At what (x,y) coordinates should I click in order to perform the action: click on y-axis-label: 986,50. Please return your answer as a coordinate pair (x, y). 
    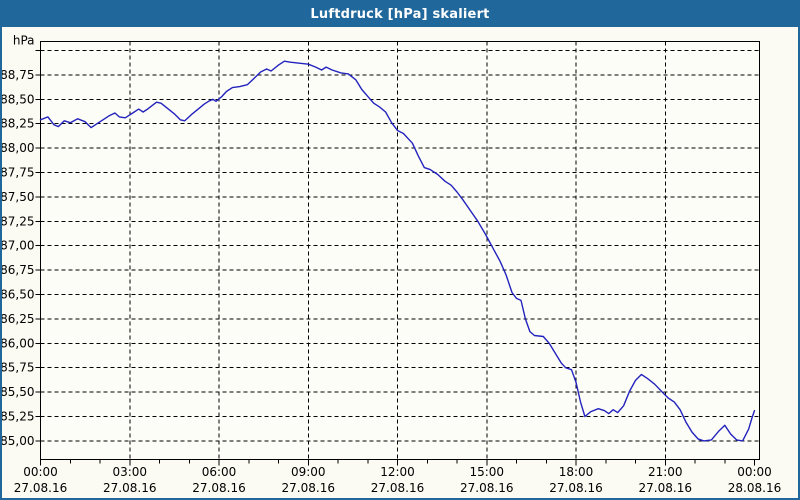
    Looking at the image, I should click on (17, 295).